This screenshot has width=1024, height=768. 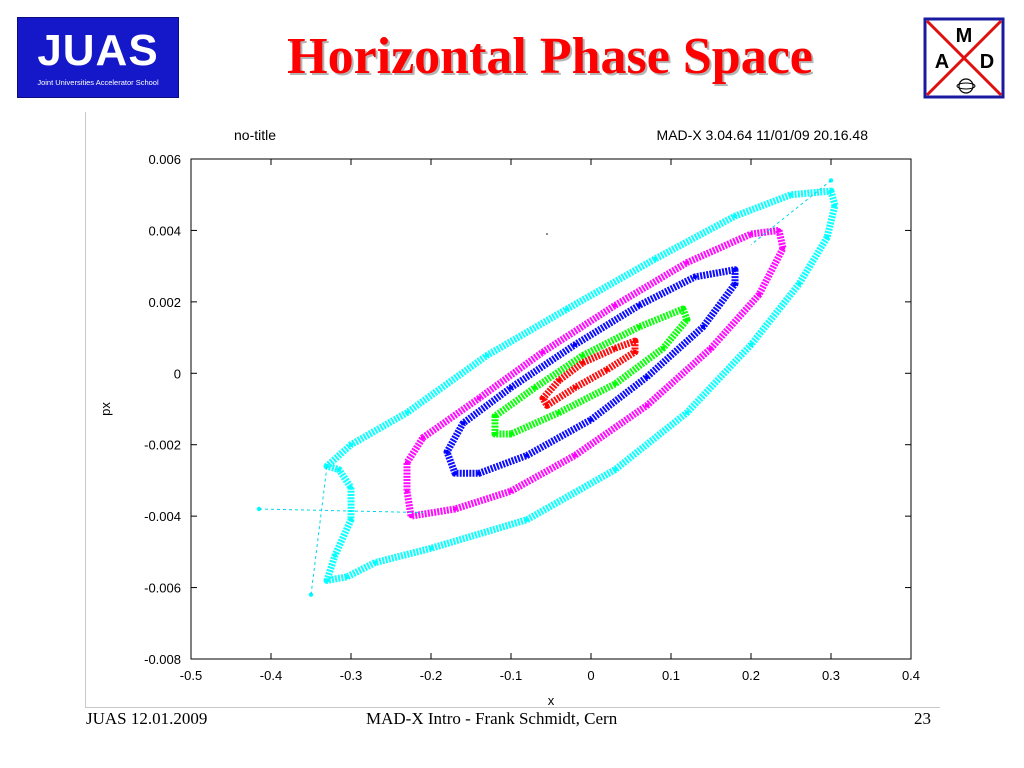 What do you see at coordinates (98, 82) in the screenshot?
I see `juas-logo-subtitle: Joint Universities Accelerator School` at bounding box center [98, 82].